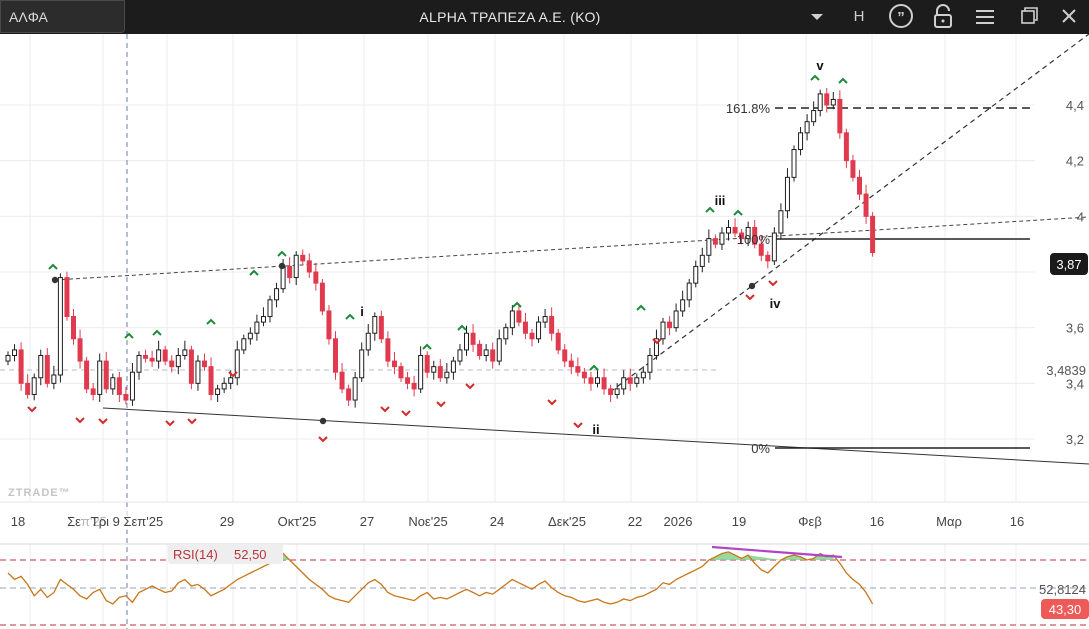  I want to click on close-icon, so click(1069, 17).